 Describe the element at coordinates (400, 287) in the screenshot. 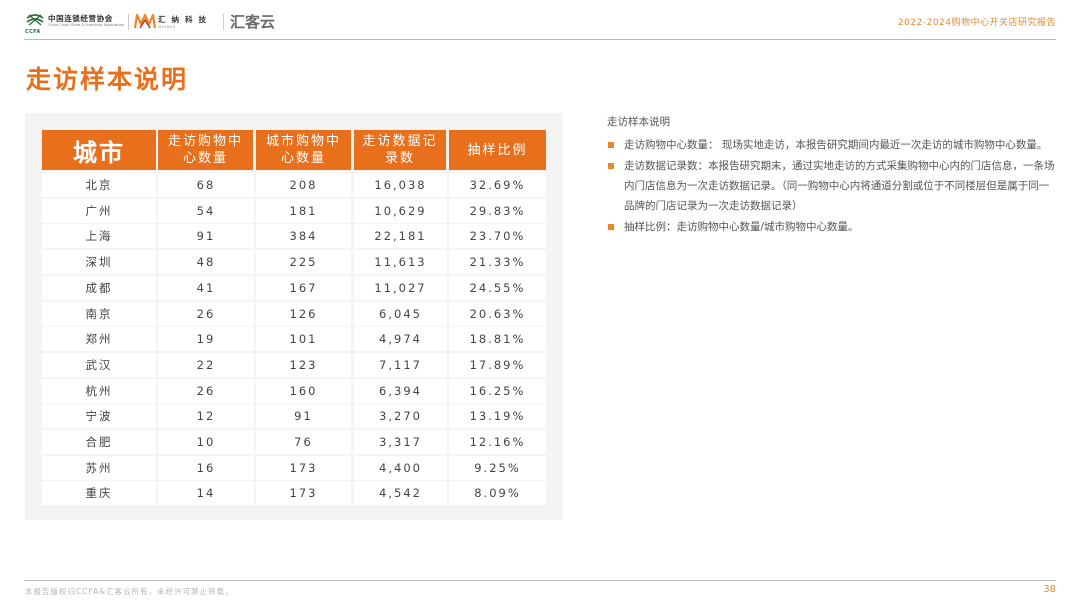

I see `cell-records: 11,027` at that location.